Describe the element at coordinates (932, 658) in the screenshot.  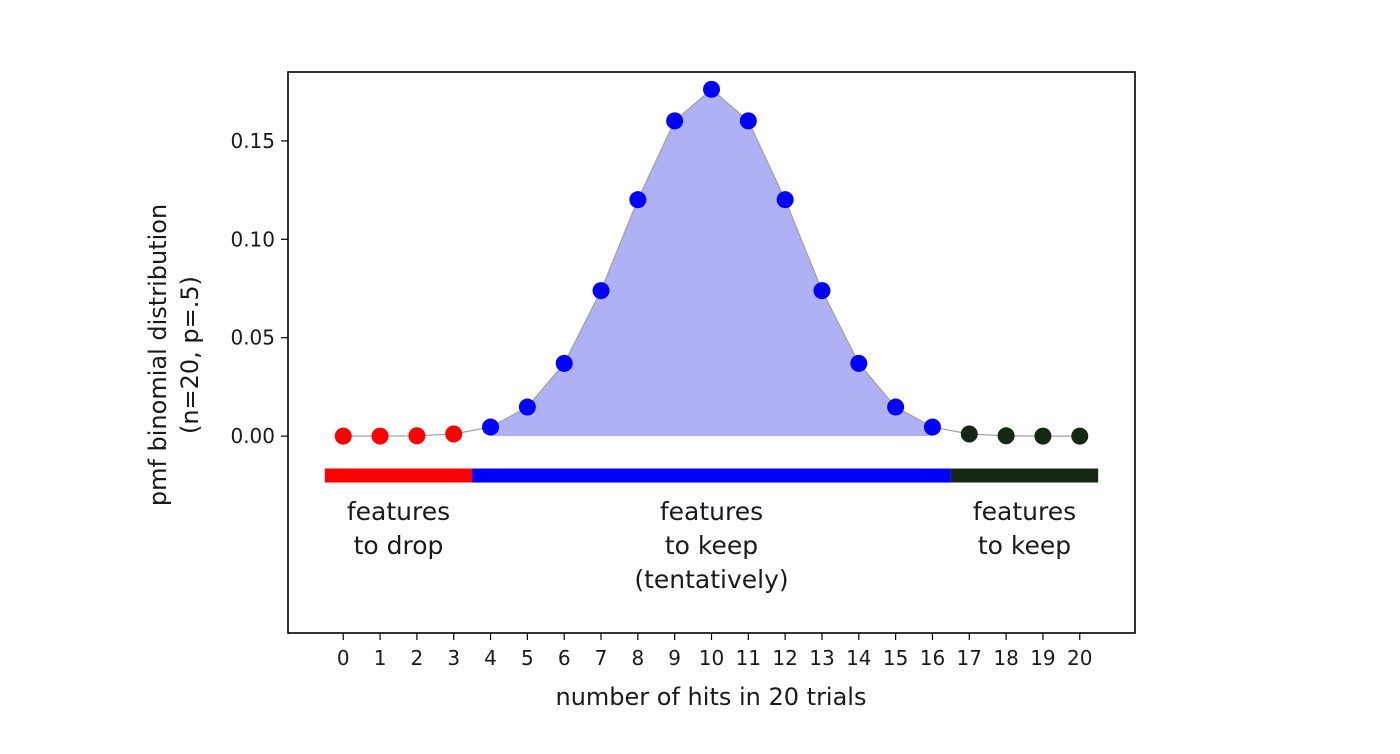
I see `x-tick-label: 16` at that location.